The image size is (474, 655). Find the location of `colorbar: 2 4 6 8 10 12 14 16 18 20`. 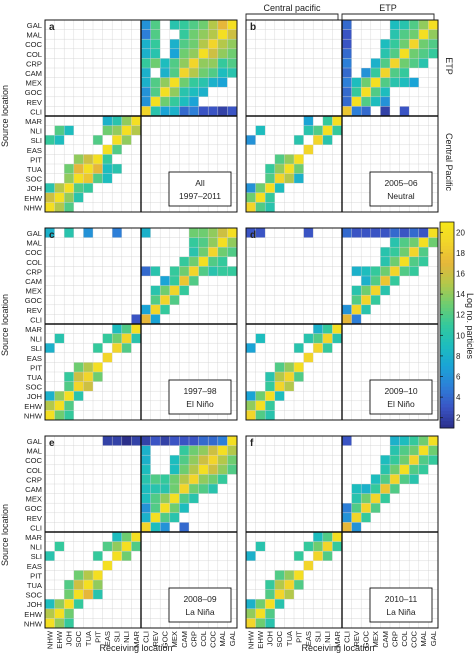

colorbar: 2 4 6 8 10 12 14 16 18 20 is located at coordinates (452, 325).